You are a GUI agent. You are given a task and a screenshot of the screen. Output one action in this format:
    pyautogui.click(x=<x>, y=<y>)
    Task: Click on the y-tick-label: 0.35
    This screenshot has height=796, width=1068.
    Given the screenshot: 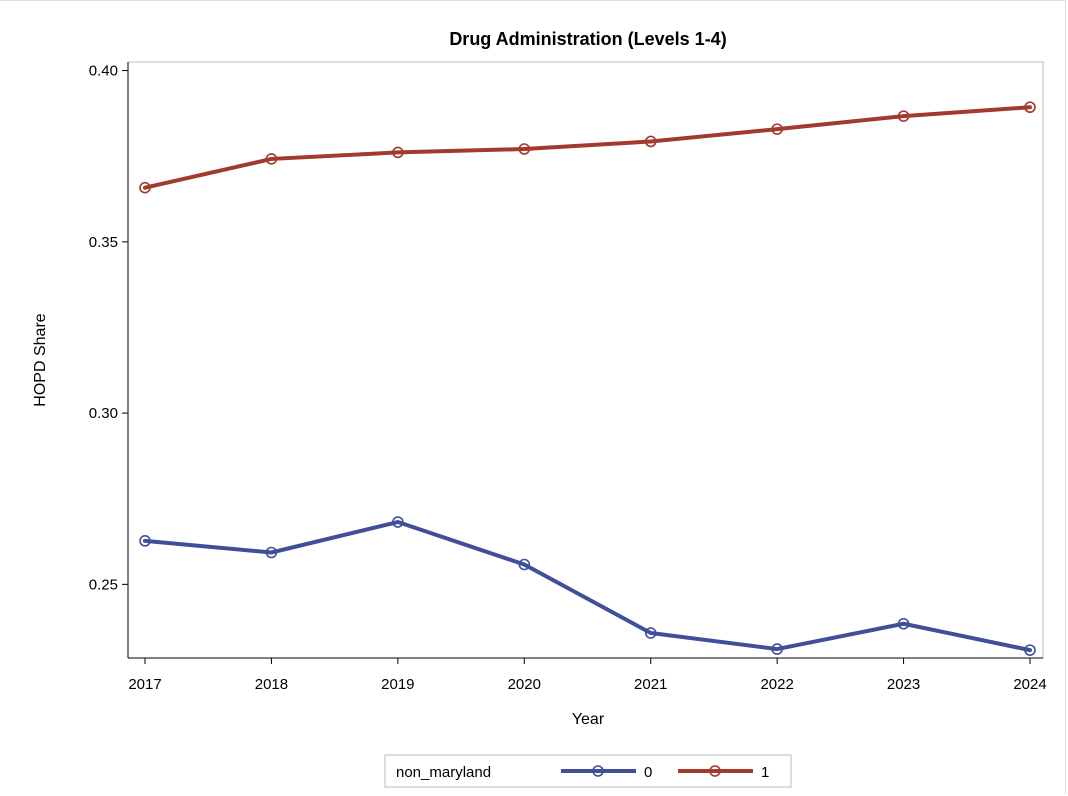 What is the action you would take?
    pyautogui.click(x=103, y=242)
    